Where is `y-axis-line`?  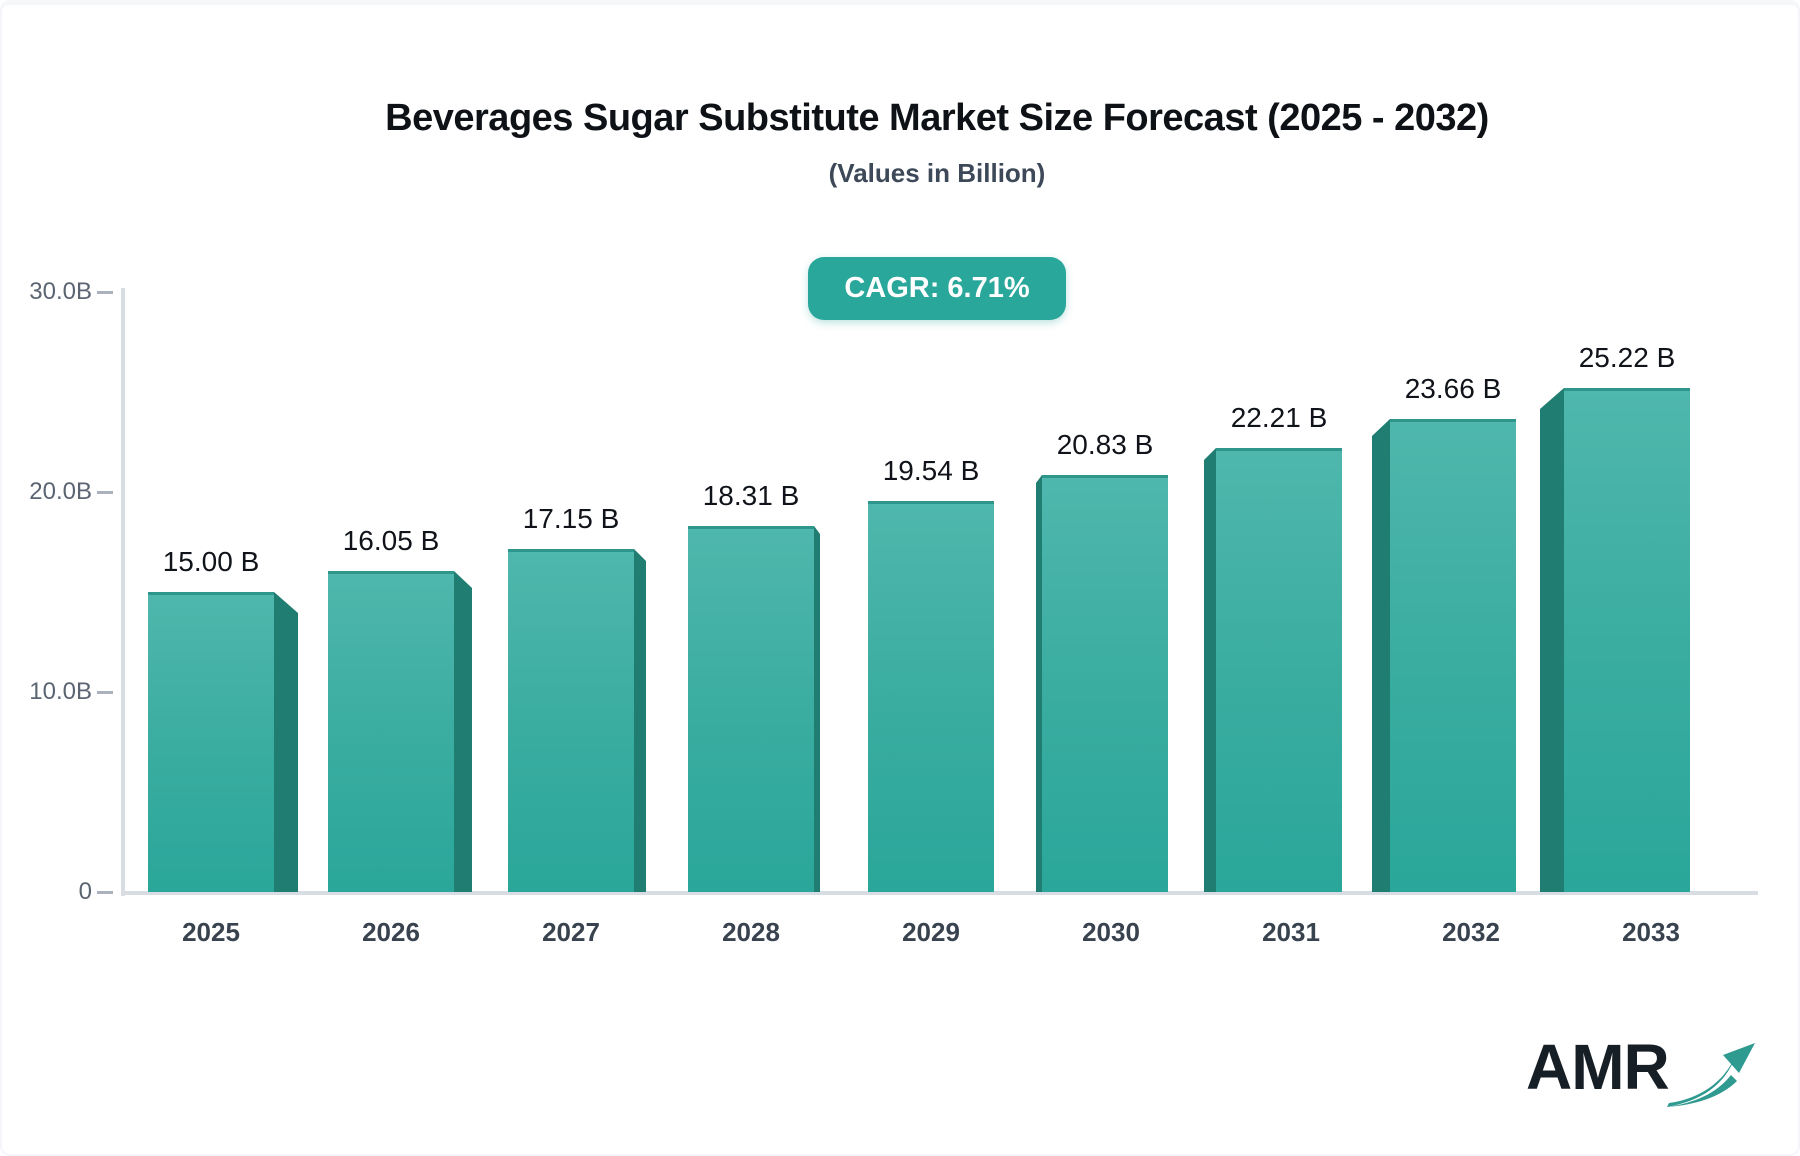 y-axis-line is located at coordinates (123, 592).